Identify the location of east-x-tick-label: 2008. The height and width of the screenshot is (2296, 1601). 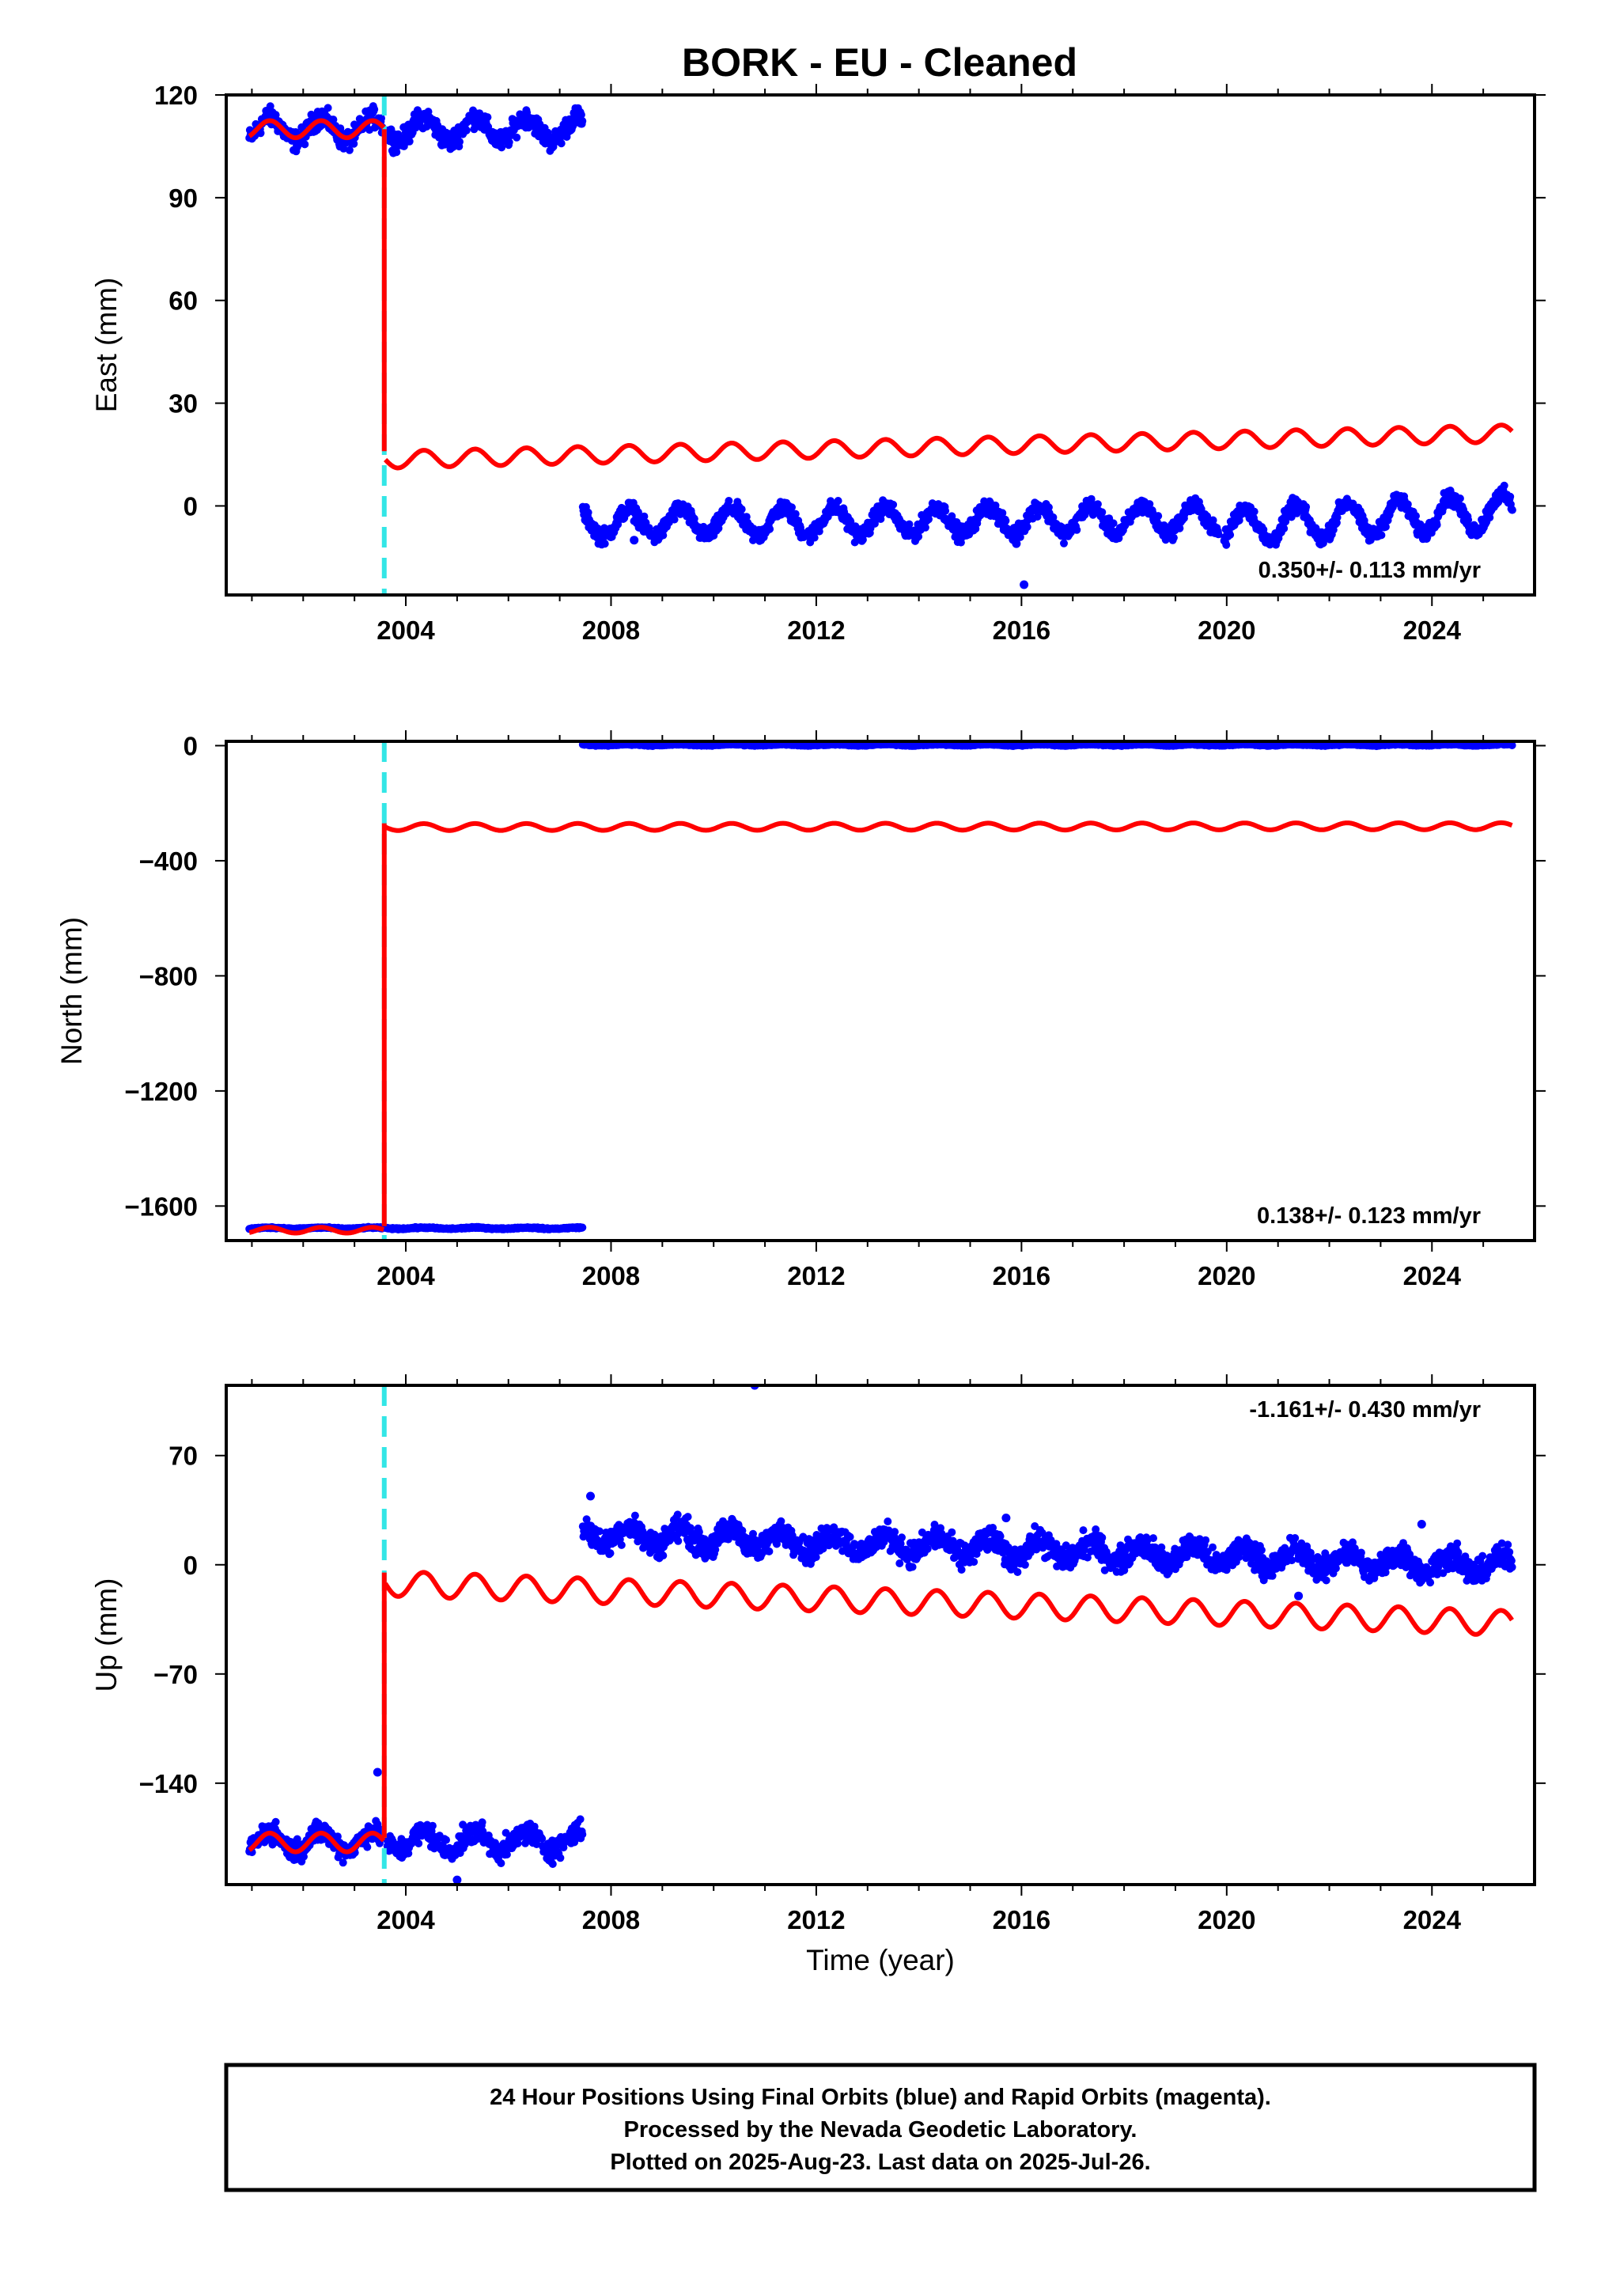
(611, 631).